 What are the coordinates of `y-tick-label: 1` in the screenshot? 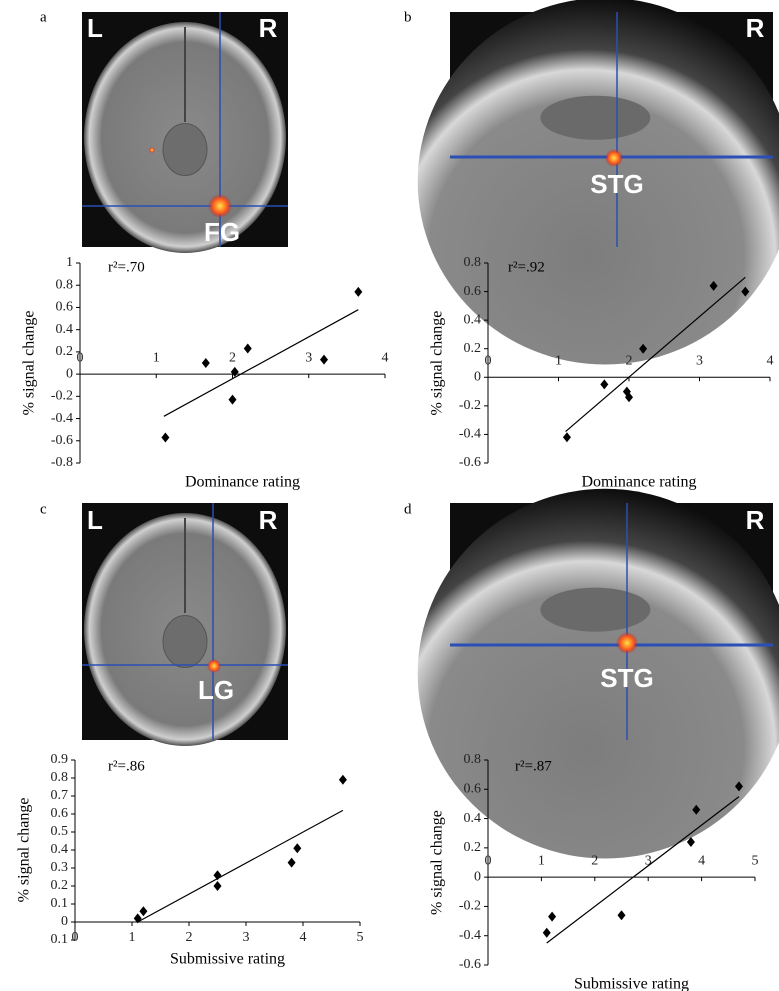 It's located at (69, 262).